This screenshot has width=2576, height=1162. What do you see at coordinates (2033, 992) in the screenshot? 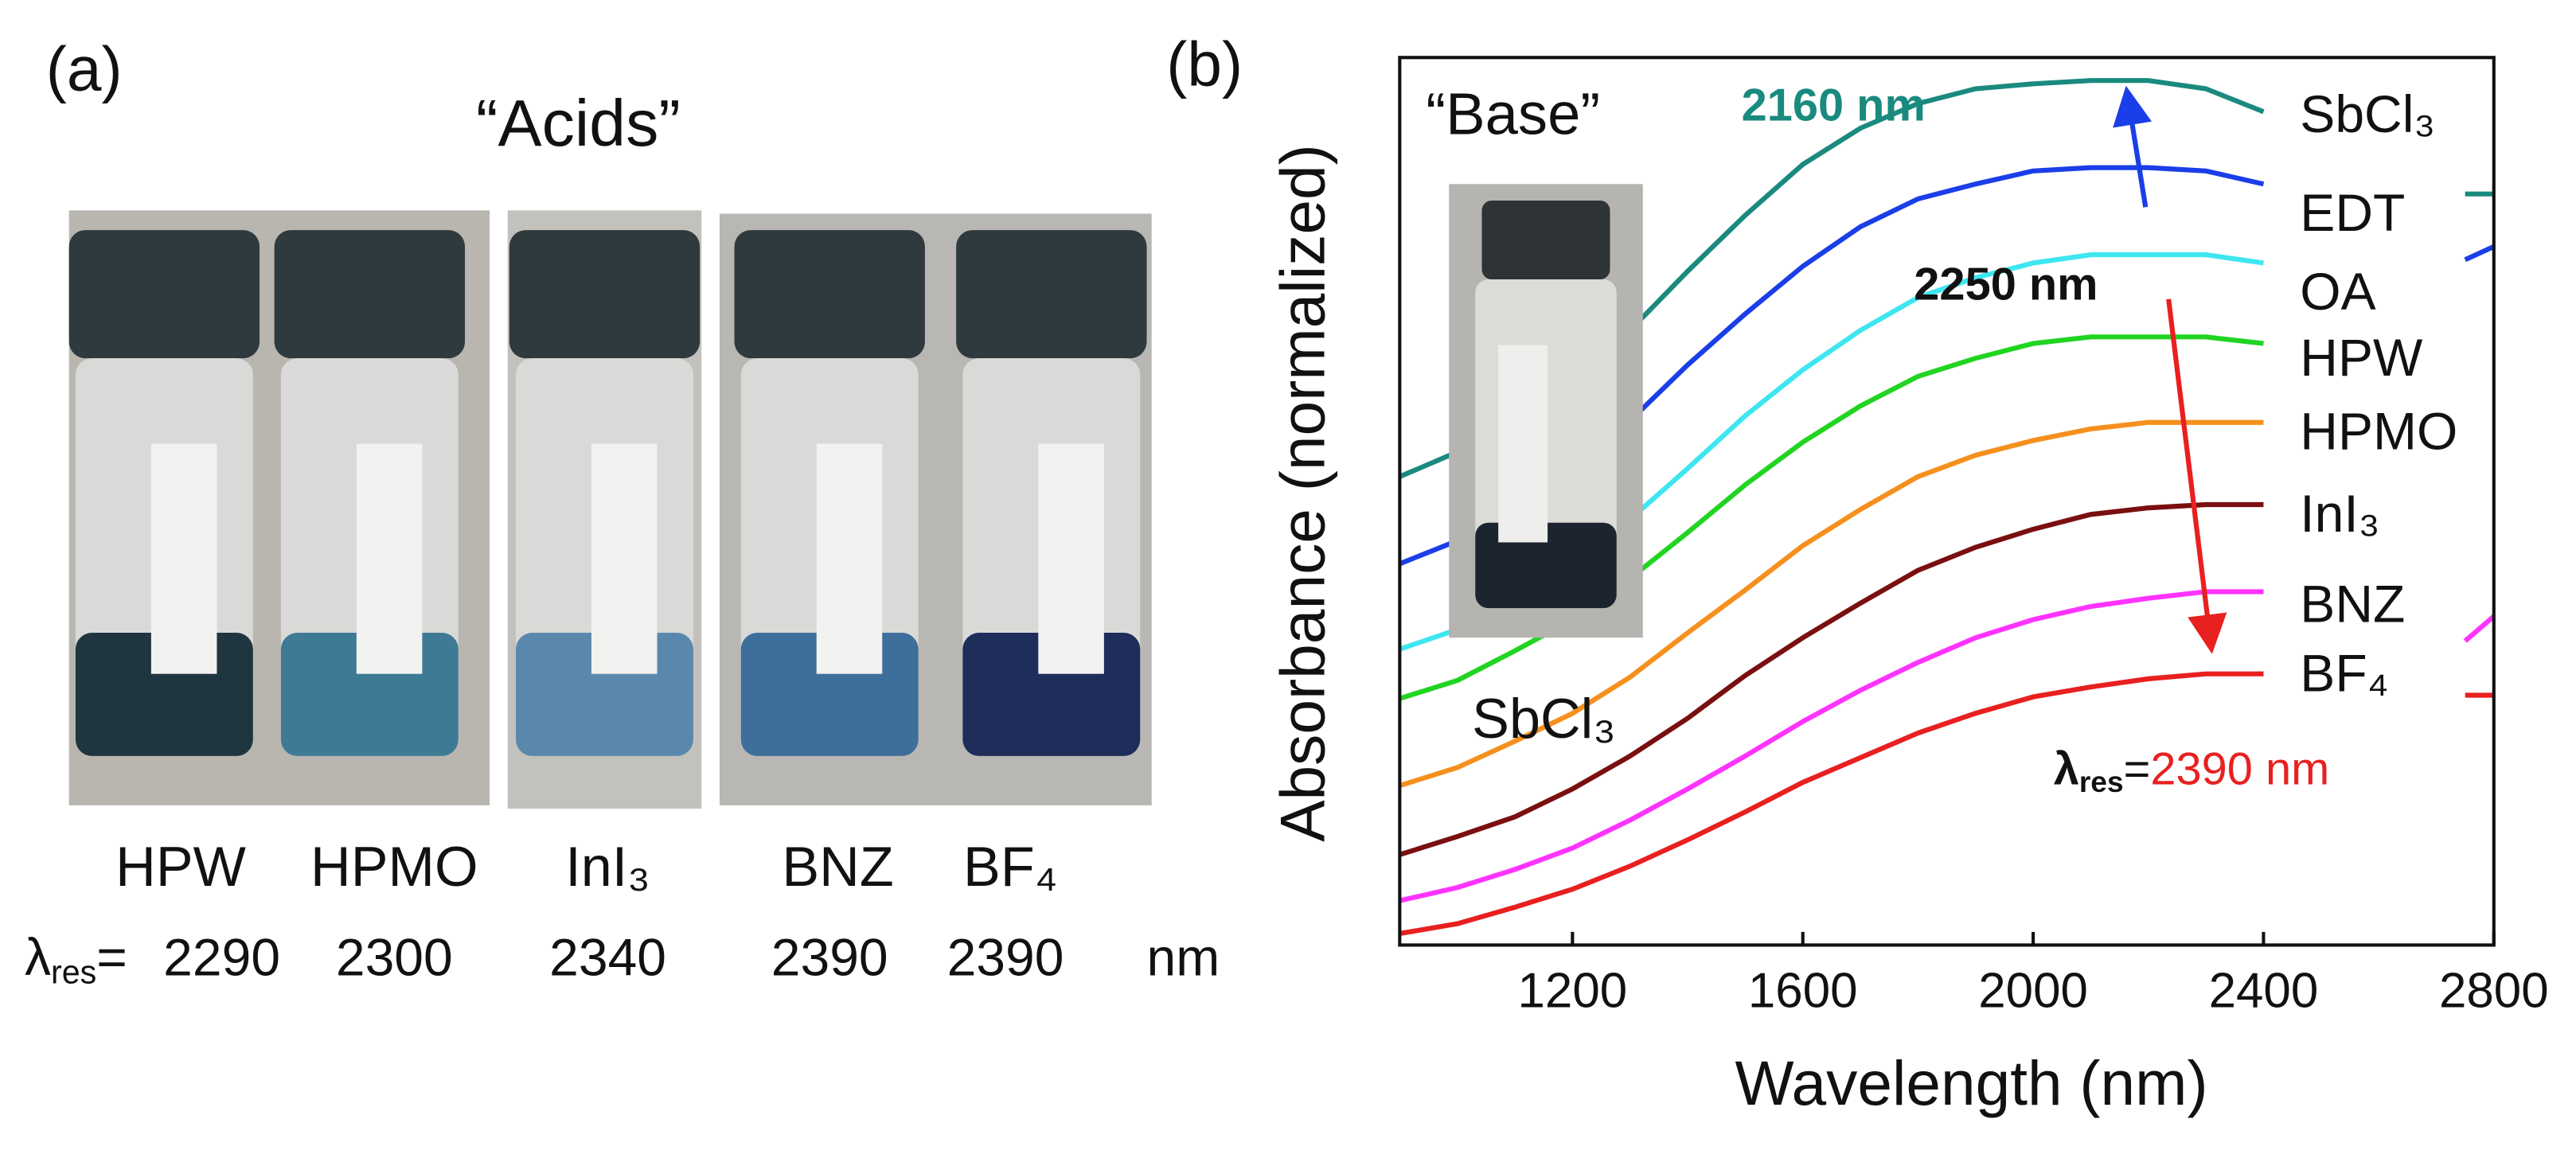
I see `x-tick-label: 2000` at bounding box center [2033, 992].